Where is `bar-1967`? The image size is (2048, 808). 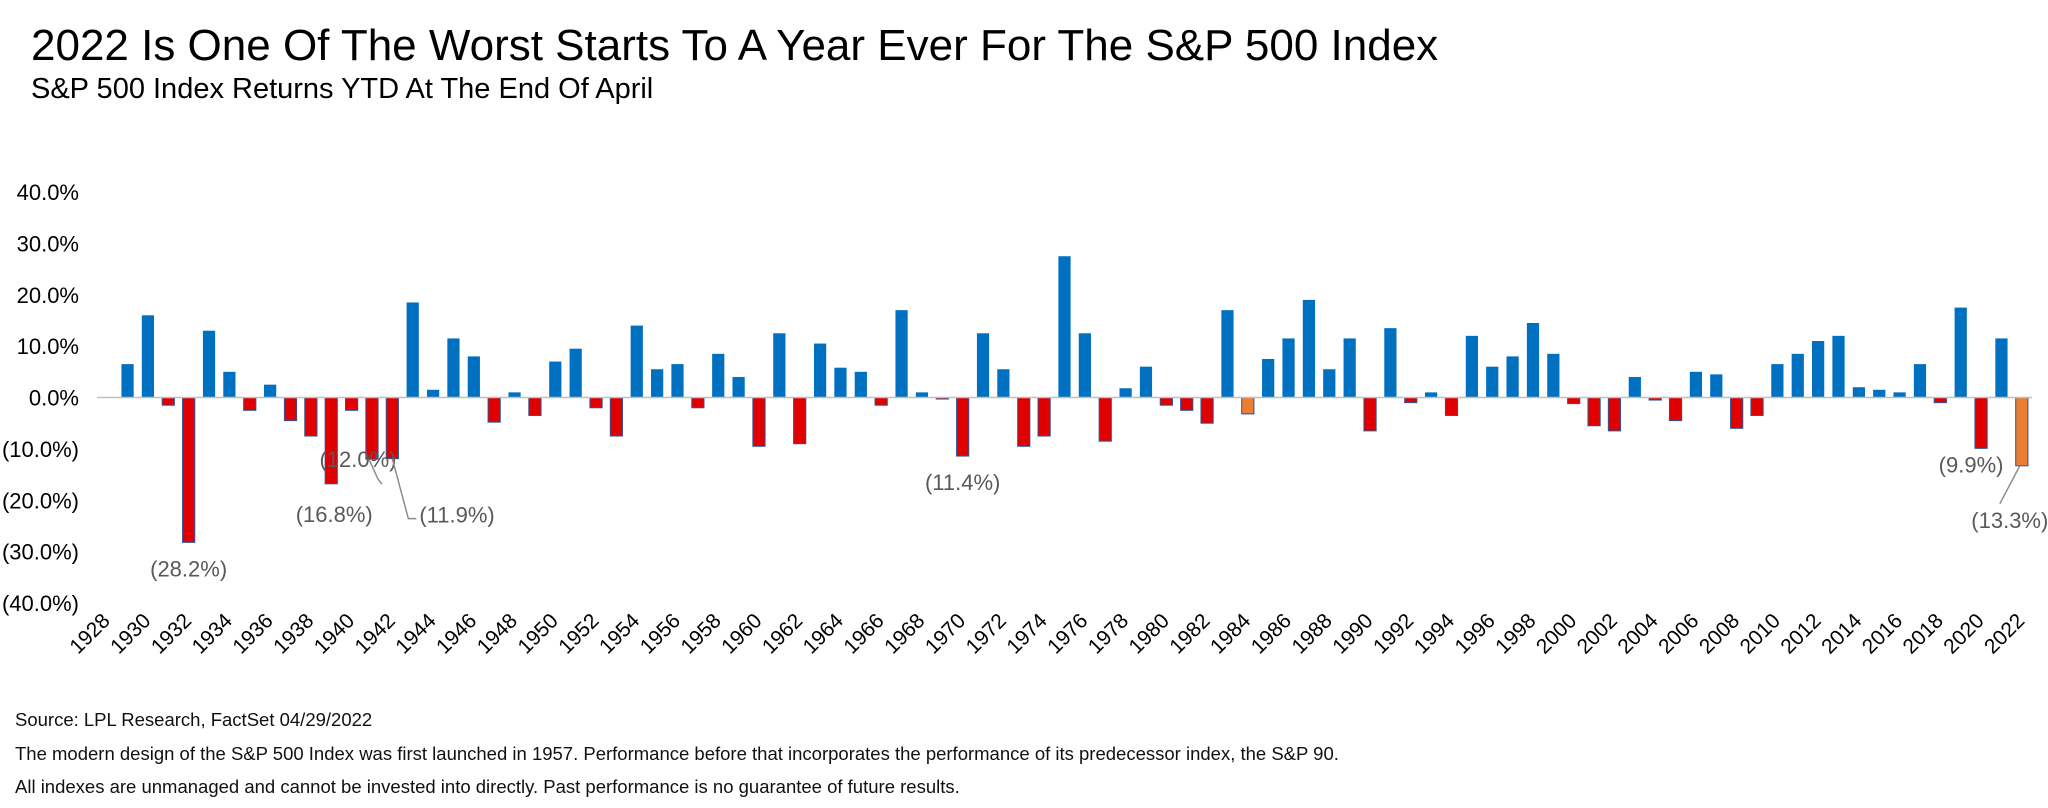 bar-1967 is located at coordinates (901, 354).